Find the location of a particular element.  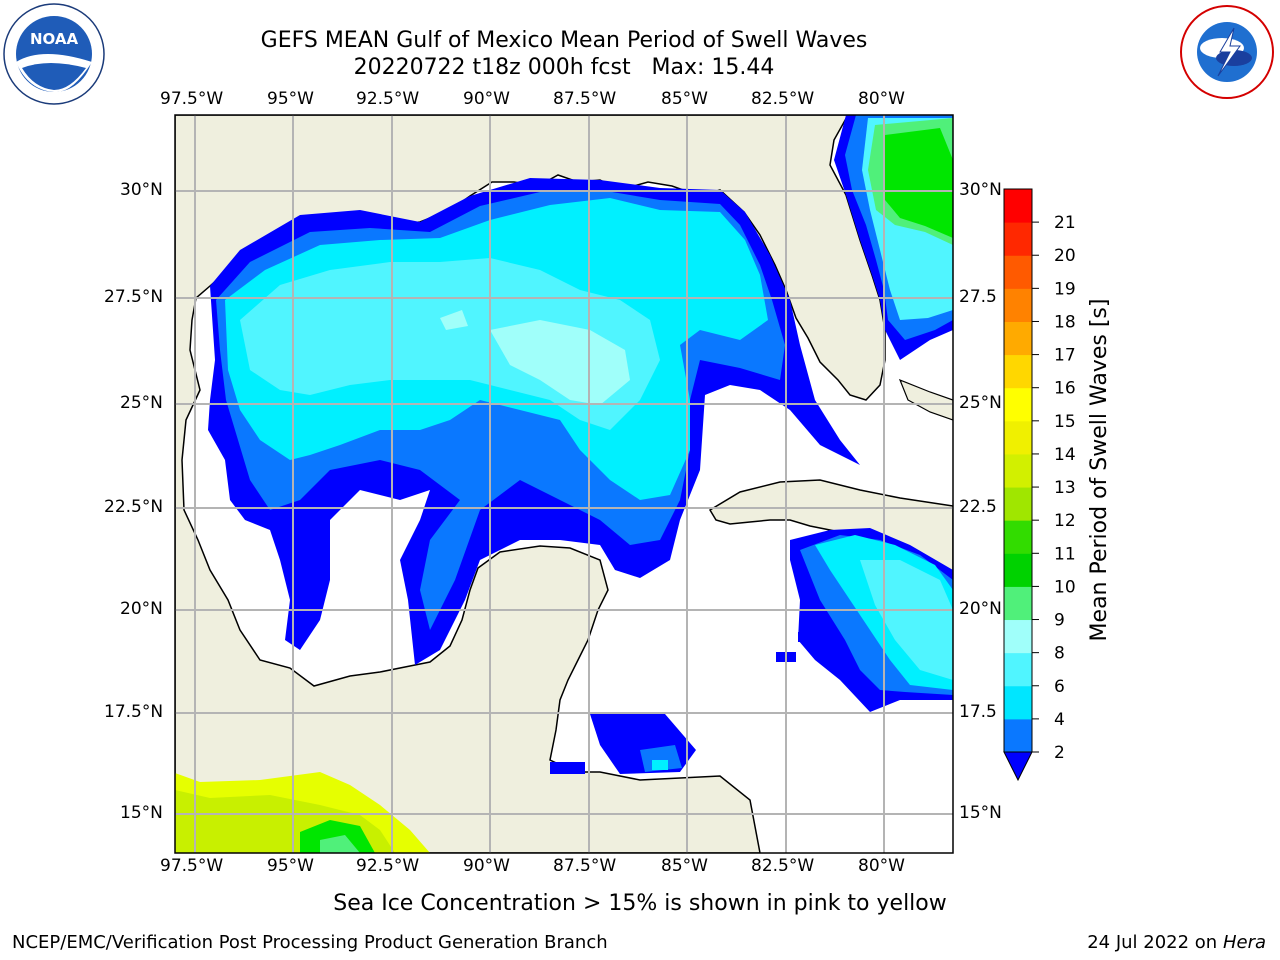

noaa-logo: NOAA is located at coordinates (54, 54).